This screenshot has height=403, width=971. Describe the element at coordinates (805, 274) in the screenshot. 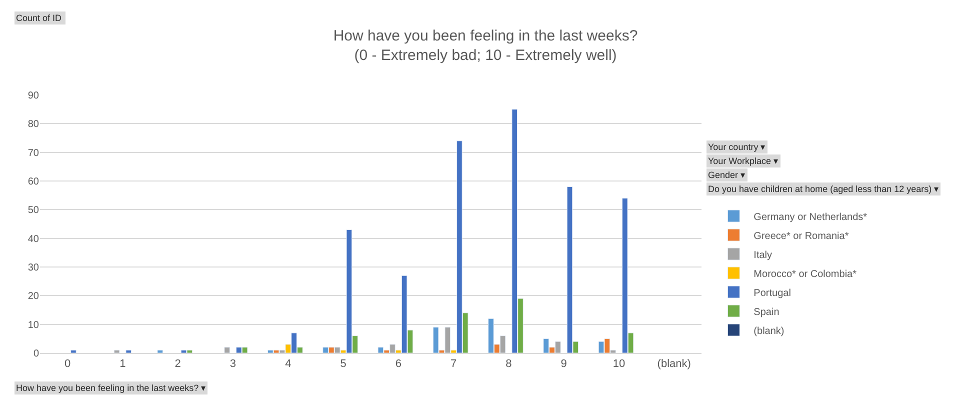

I see `legend-label: Morocco* or Colombia*` at that location.